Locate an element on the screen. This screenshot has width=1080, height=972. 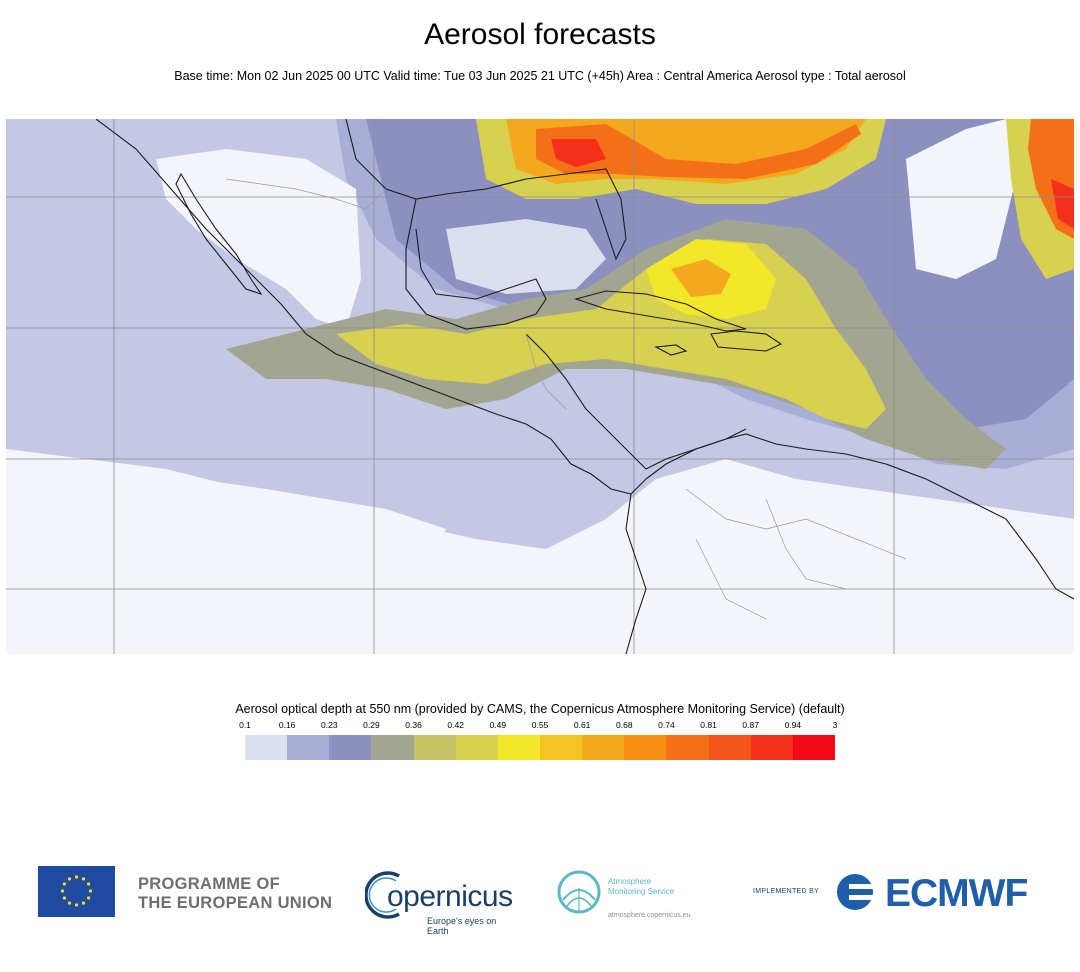
eu-line-1: PROGRAMME OF is located at coordinates (209, 884).